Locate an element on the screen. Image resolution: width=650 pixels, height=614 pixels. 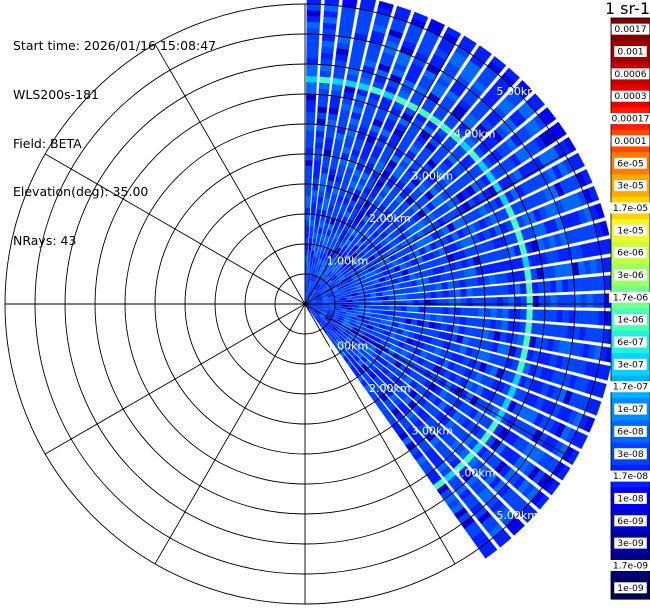
colorbar-tick-label: 1e-06 is located at coordinates (630, 320).